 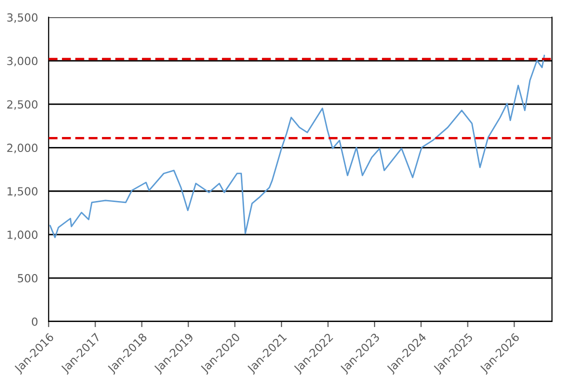 I want to click on y-tick-label: 3,000, so click(x=22, y=61).